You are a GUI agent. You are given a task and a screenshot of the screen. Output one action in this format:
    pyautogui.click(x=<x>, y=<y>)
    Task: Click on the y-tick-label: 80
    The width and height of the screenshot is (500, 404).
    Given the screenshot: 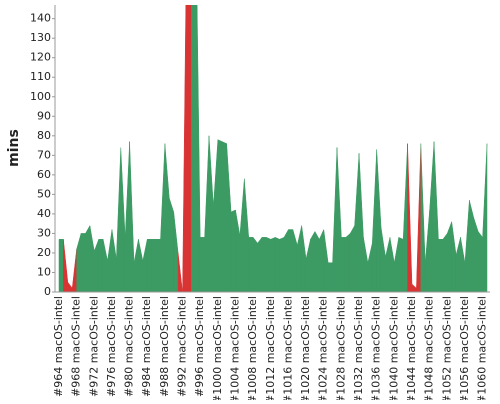 What is the action you would take?
    pyautogui.click(x=44, y=135)
    